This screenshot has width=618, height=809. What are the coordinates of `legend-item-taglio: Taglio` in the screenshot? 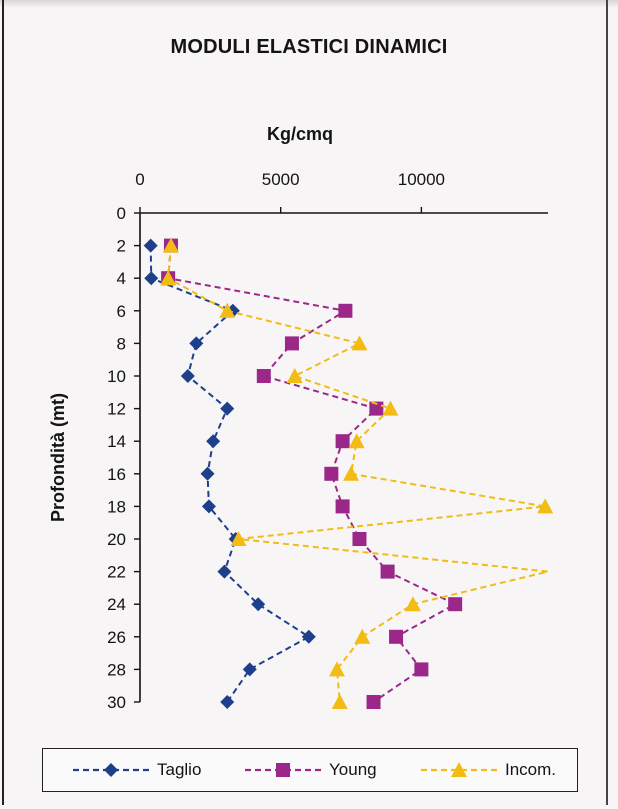 It's located at (146, 770).